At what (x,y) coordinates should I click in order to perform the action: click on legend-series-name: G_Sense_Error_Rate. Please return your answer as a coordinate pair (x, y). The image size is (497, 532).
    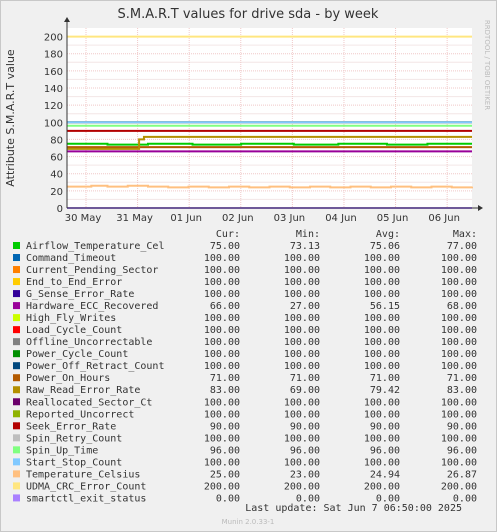
    Looking at the image, I should click on (80, 294).